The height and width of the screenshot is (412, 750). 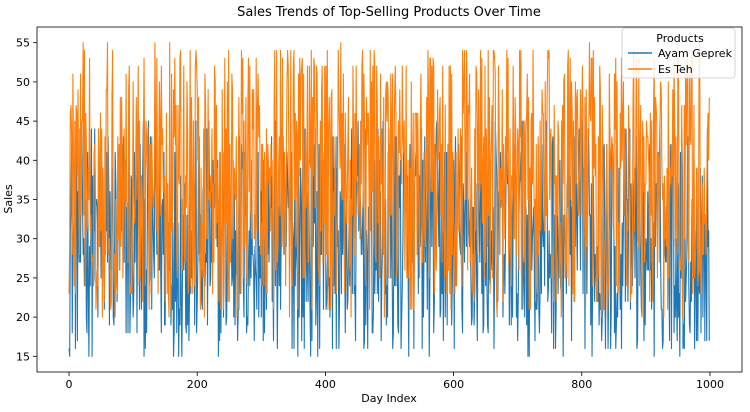 I want to click on y-tick-label: 25, so click(x=23, y=278).